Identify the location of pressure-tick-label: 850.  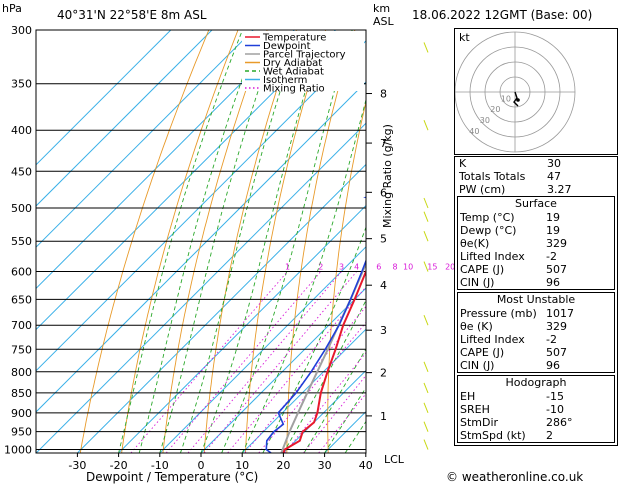
(21, 393).